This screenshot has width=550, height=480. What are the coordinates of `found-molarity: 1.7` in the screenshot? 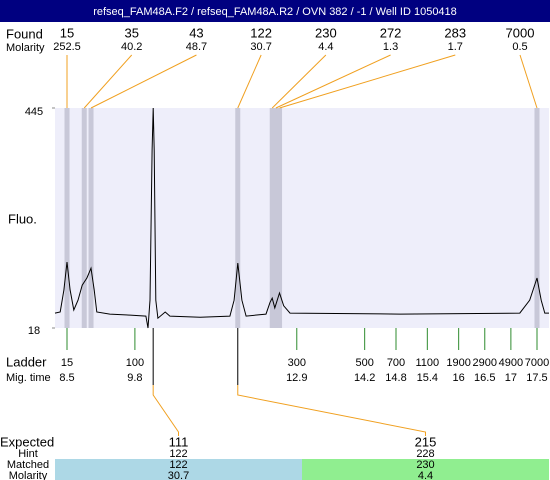 It's located at (455, 47).